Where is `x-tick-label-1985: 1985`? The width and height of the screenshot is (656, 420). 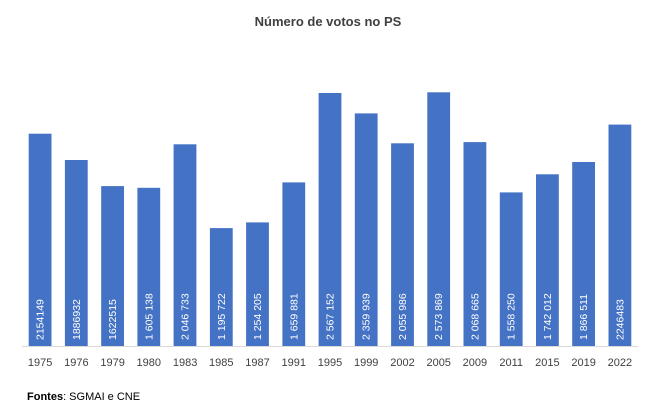
x-tick-label-1985: 1985 is located at coordinates (221, 363).